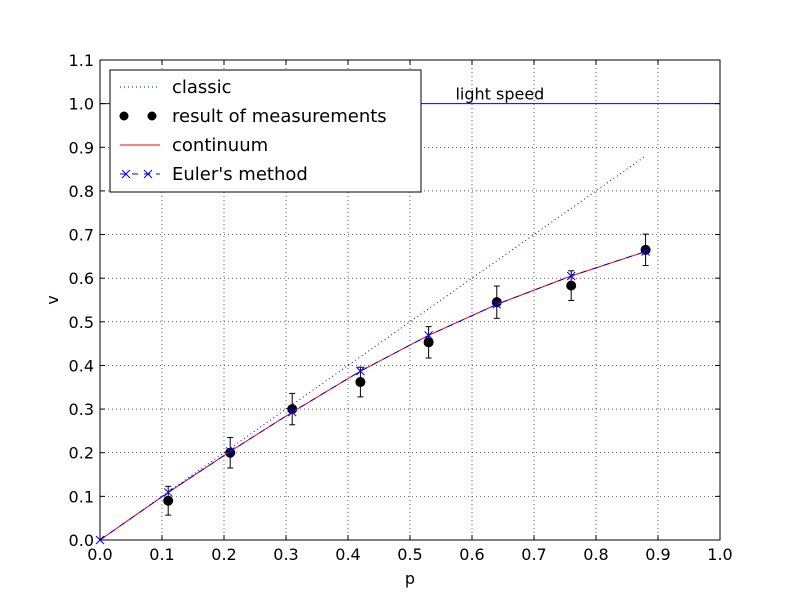 This screenshot has width=800, height=604. What do you see at coordinates (81, 453) in the screenshot?
I see `y-tick-label: 0.2` at bounding box center [81, 453].